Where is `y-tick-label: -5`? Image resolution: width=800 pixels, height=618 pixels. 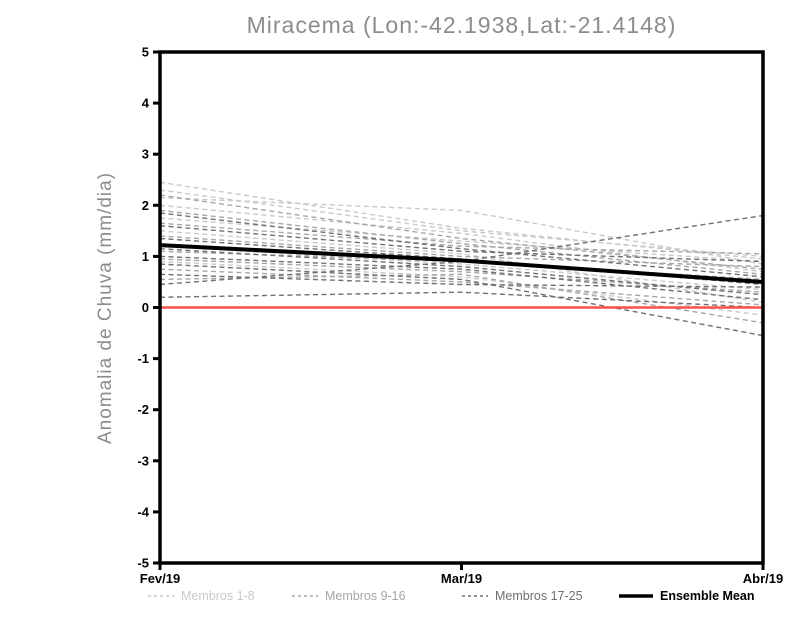
y-tick-label: -5 is located at coordinates (143, 563).